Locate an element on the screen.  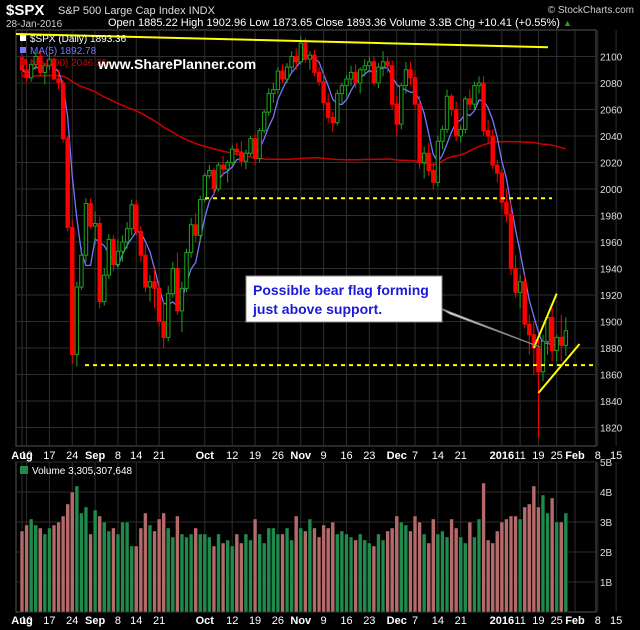
volume-tick-label: 3B is located at coordinates (606, 523).